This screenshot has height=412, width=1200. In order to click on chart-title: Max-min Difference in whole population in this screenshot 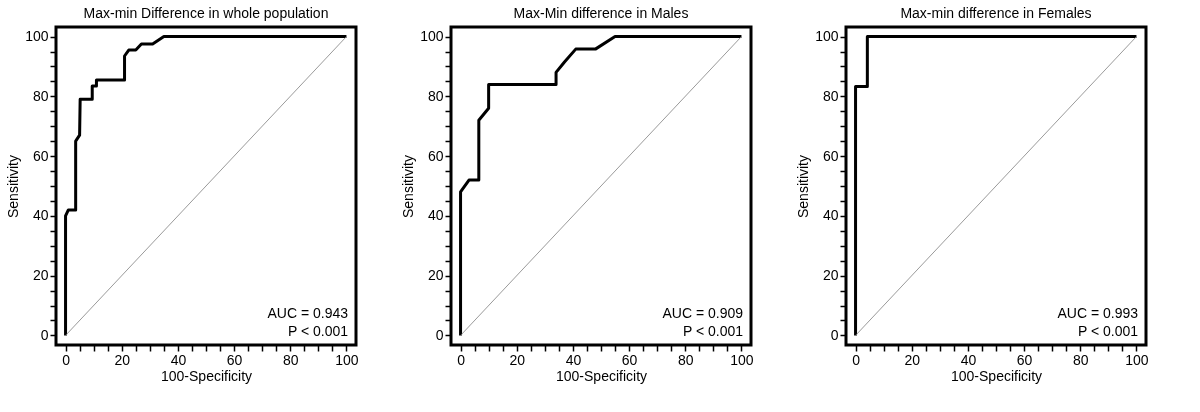, I will do `click(206, 13)`.